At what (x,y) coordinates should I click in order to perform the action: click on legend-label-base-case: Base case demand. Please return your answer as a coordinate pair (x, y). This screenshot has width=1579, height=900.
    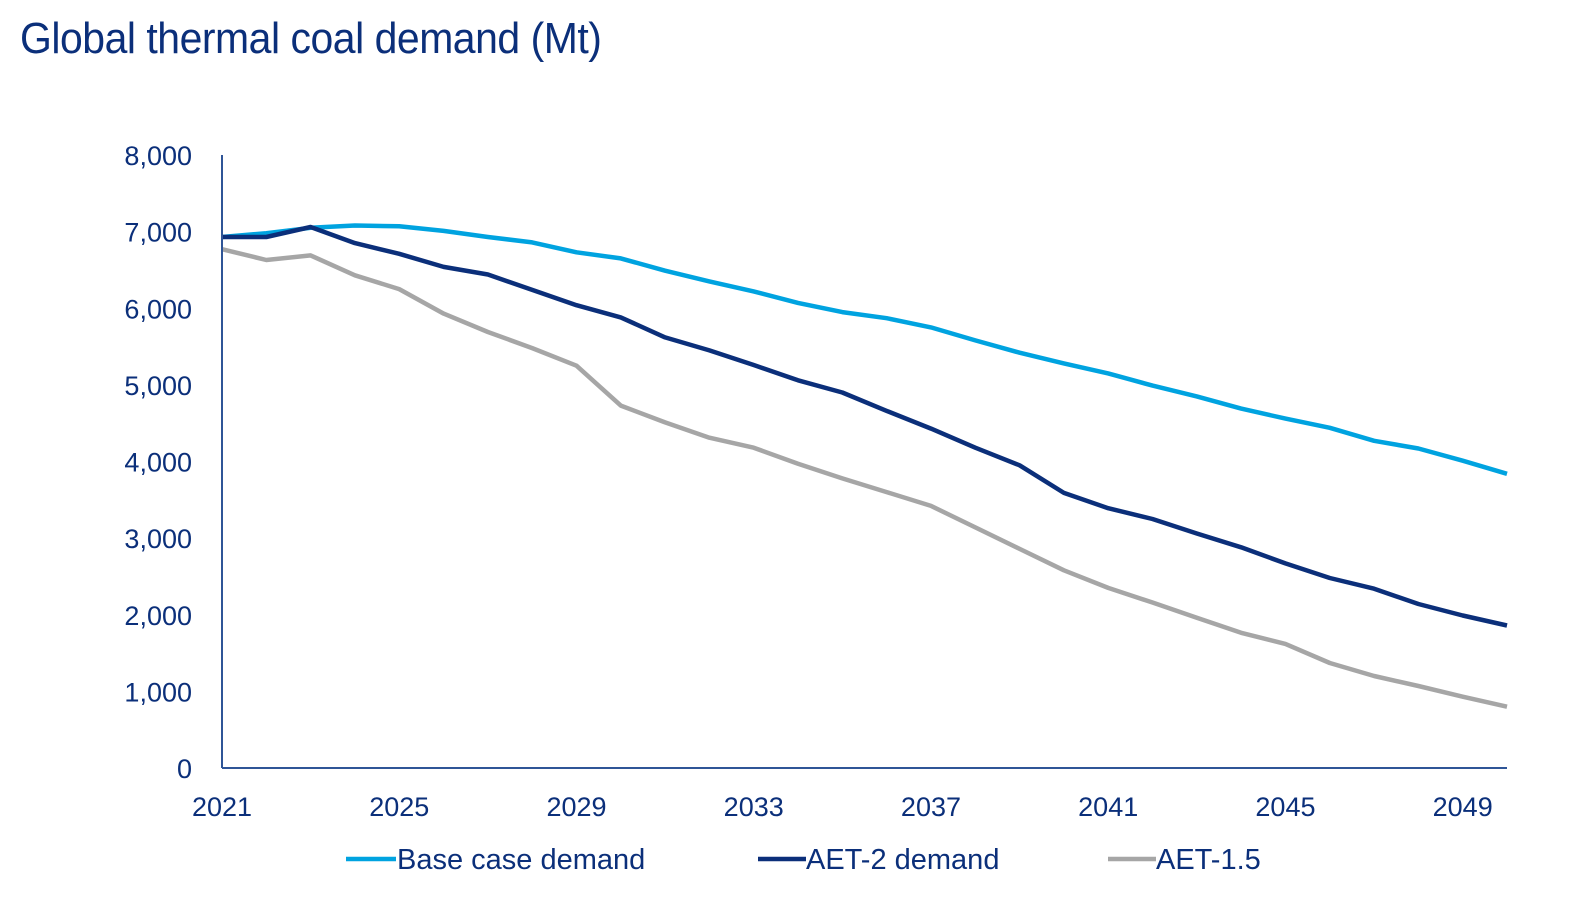
    Looking at the image, I should click on (521, 860).